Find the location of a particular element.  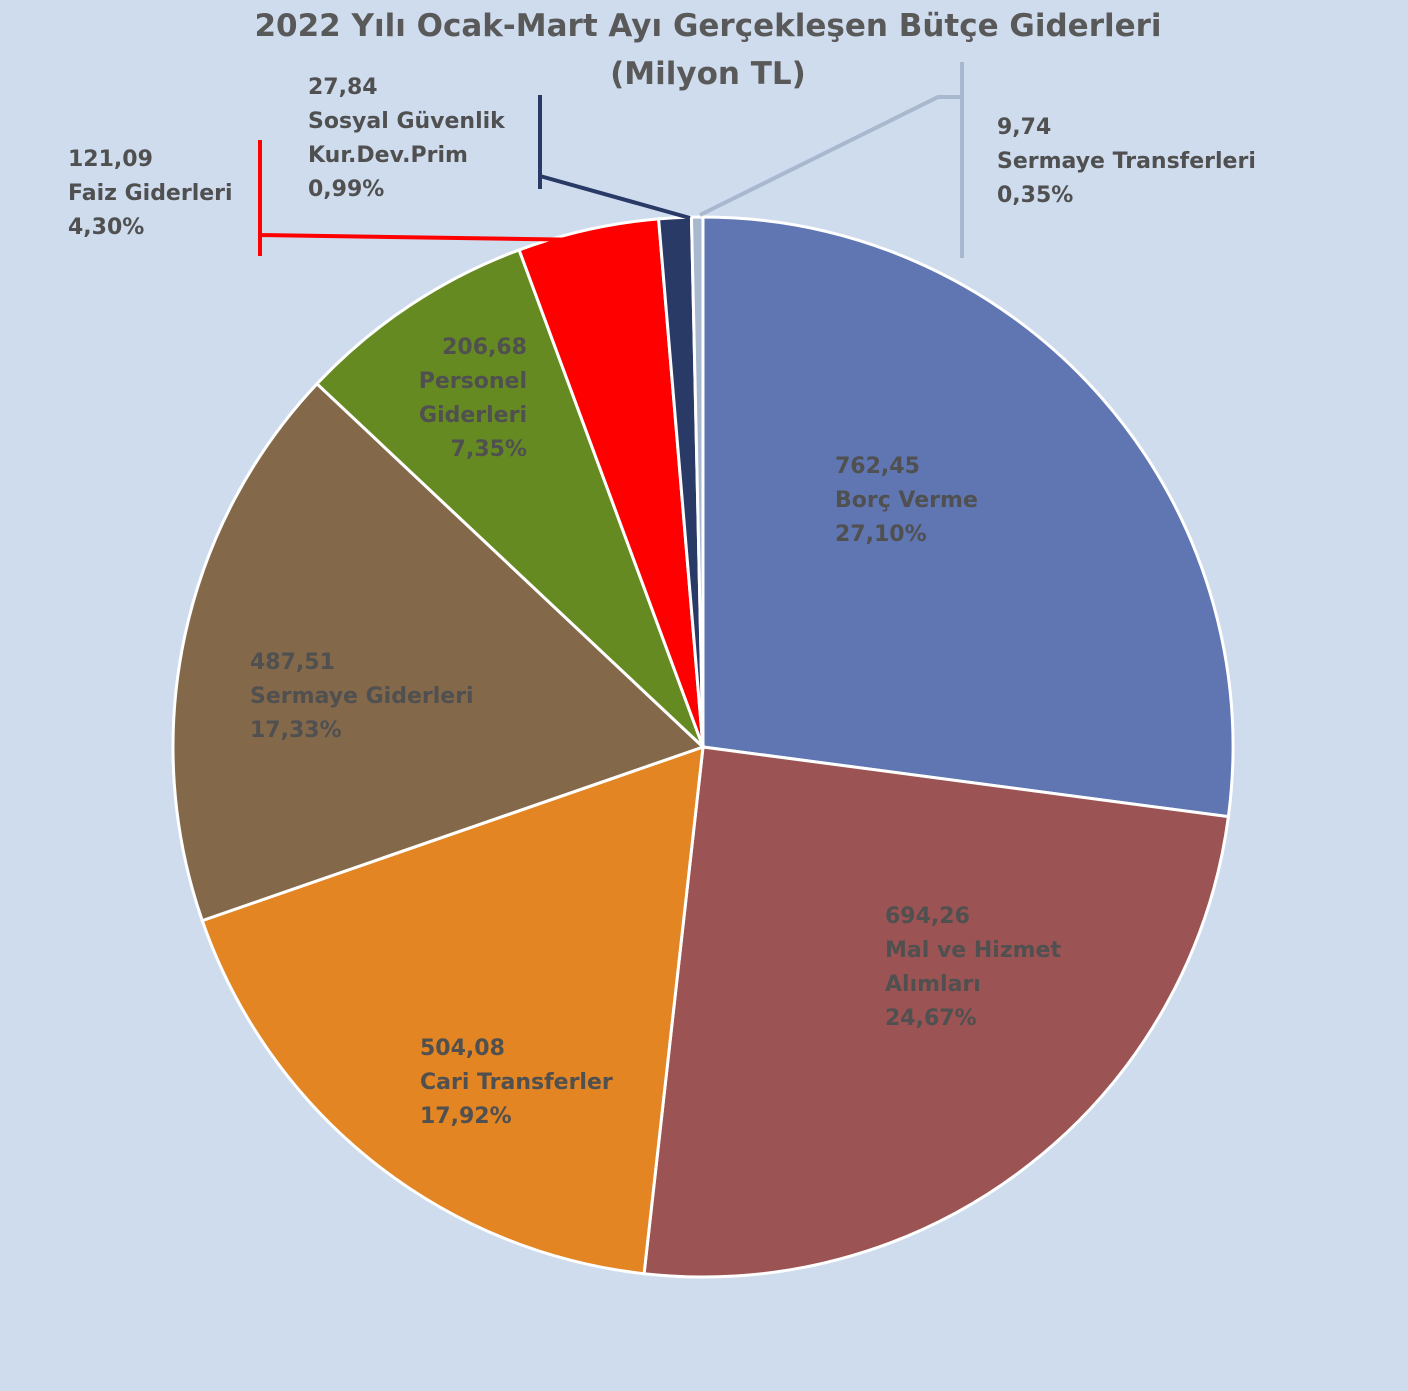

data-label: 487,51 Sermaye Giderleri 17,33% is located at coordinates (362, 697).